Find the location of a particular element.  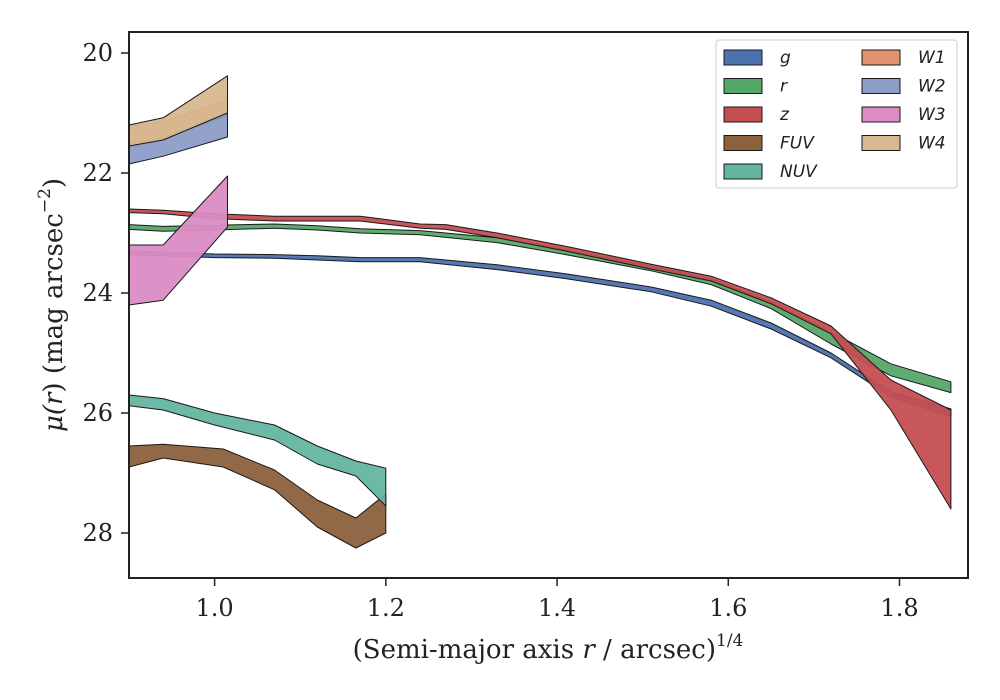

x-axis-ticks: 1.0 1.2 1.4 1.6 1.8 is located at coordinates (557, 600).